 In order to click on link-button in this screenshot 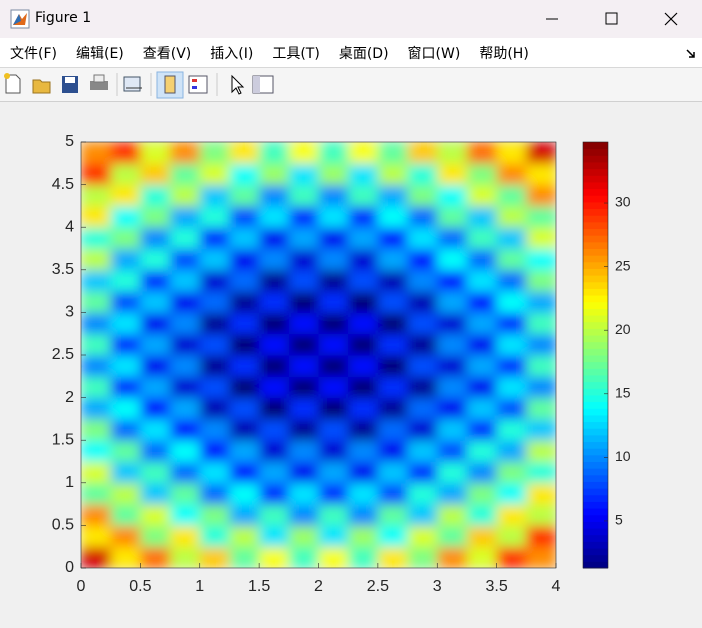, I will do `click(132, 84)`.